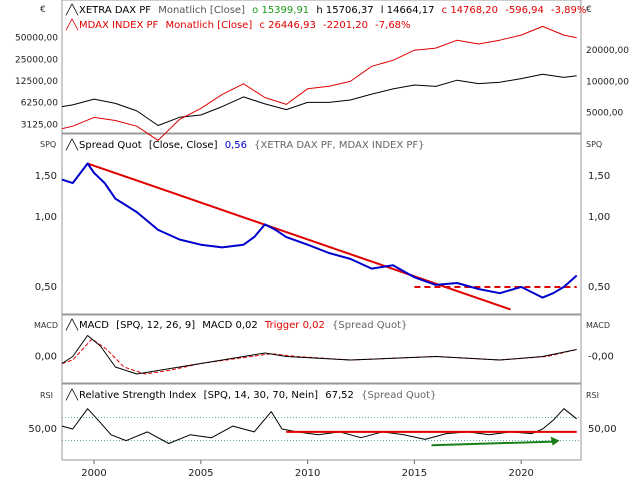  What do you see at coordinates (319, 99) in the screenshot?
I see `dax-series-line` at bounding box center [319, 99].